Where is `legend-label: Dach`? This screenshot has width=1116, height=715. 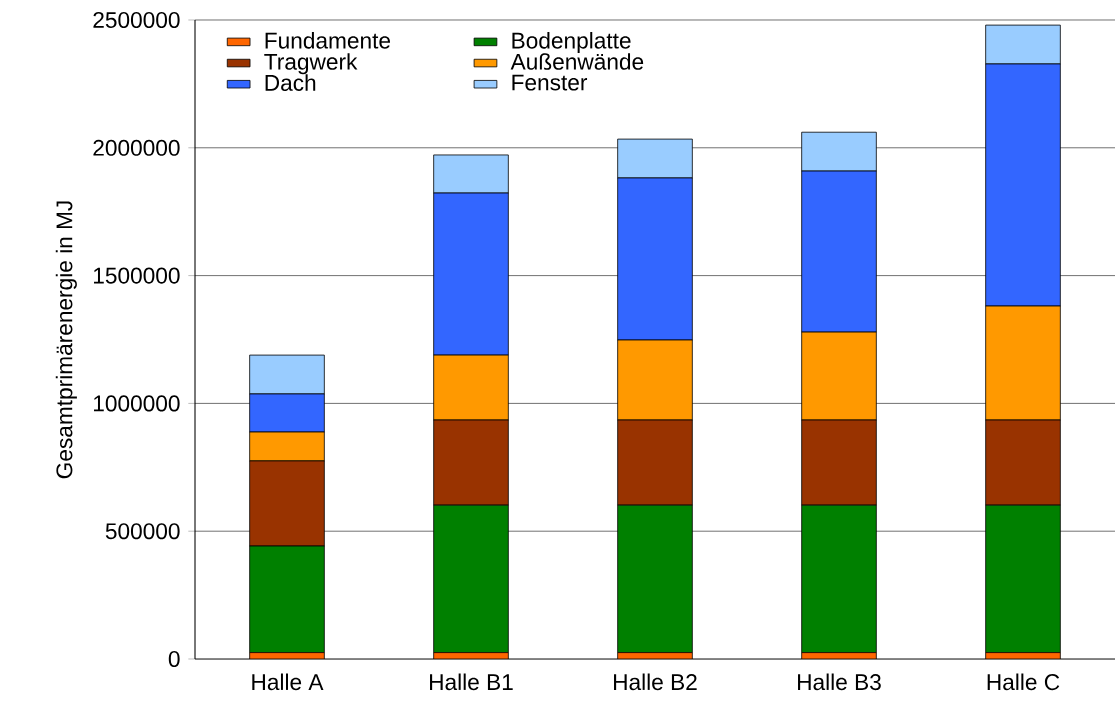
legend-label: Dach is located at coordinates (290, 82).